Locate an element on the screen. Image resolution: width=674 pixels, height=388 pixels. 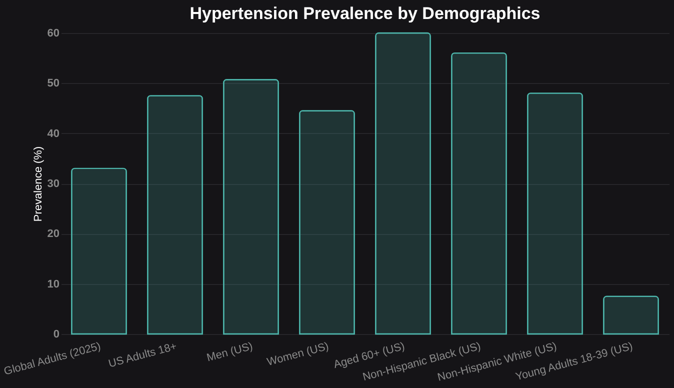
chart-title: Hypertension Prevalence by Demographics is located at coordinates (365, 13).